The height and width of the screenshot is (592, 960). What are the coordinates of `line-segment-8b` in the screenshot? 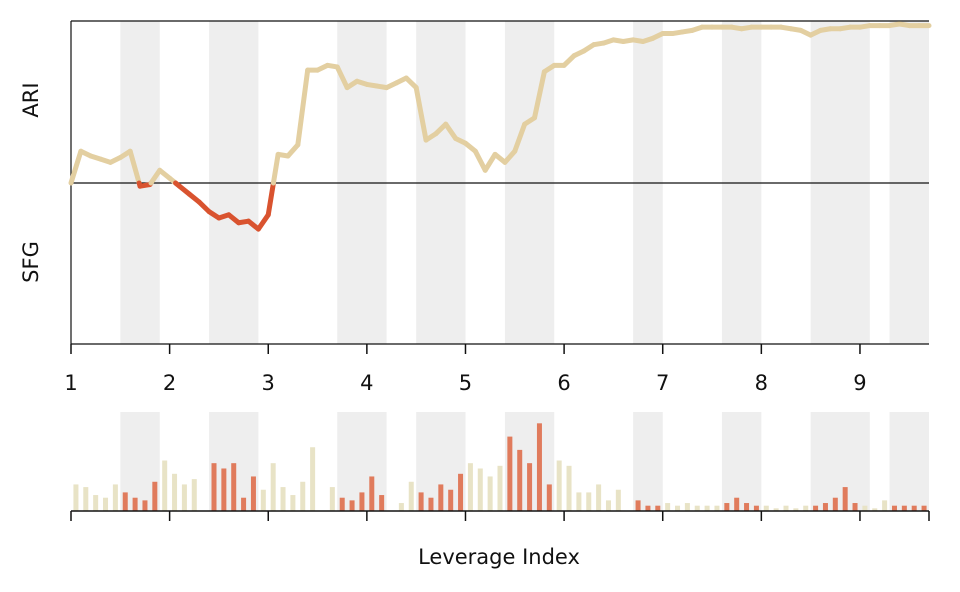 It's located at (155, 176).